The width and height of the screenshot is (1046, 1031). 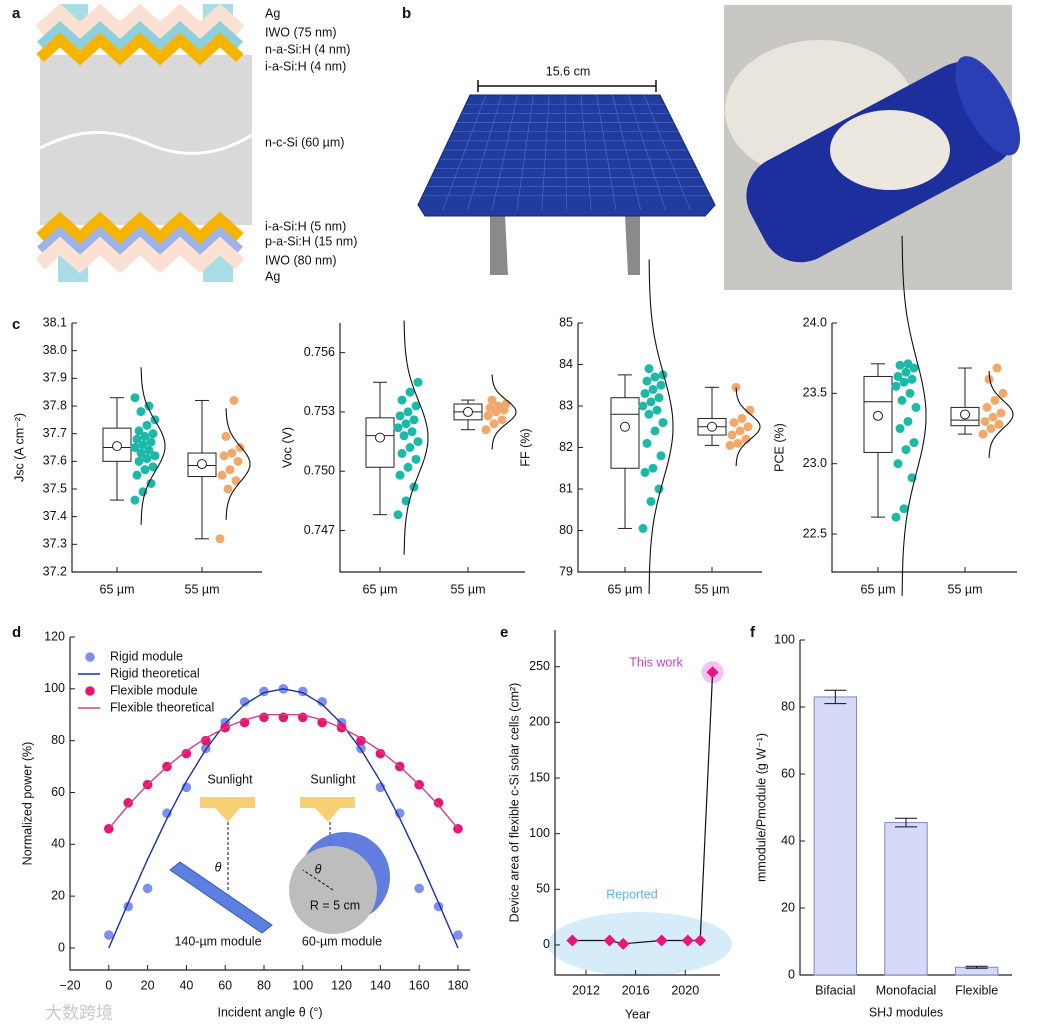 What do you see at coordinates (685, 990) in the screenshot?
I see `x-tick-label: 2020` at bounding box center [685, 990].